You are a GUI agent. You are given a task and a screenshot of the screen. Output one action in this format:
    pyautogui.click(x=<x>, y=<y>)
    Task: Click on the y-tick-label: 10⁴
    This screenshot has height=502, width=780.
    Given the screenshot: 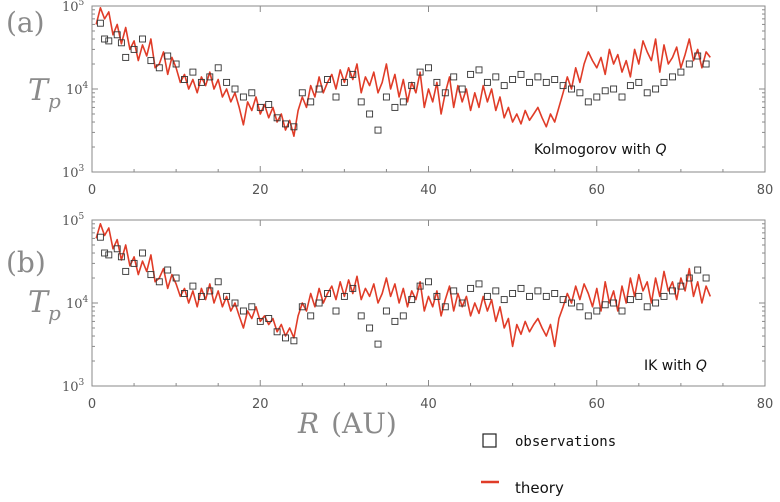 What is the action you would take?
    pyautogui.click(x=77, y=303)
    